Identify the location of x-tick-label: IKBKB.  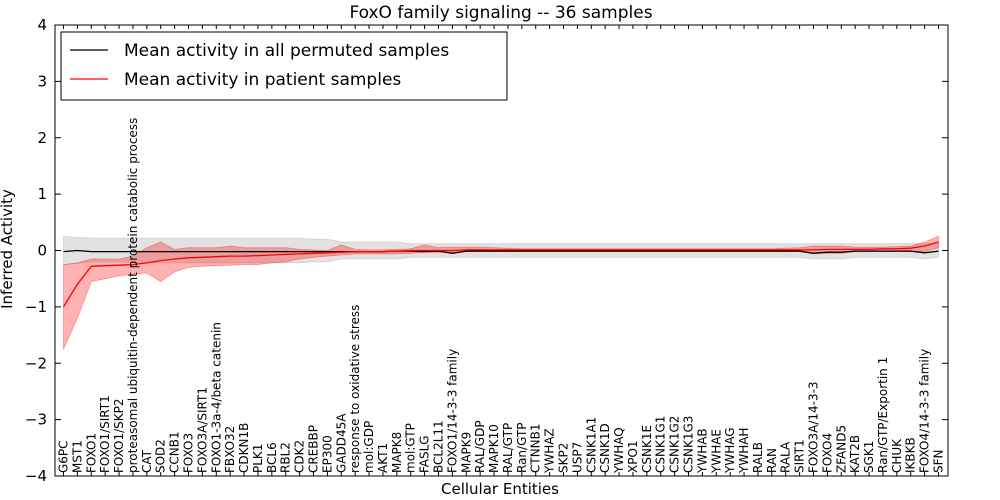
(911, 455).